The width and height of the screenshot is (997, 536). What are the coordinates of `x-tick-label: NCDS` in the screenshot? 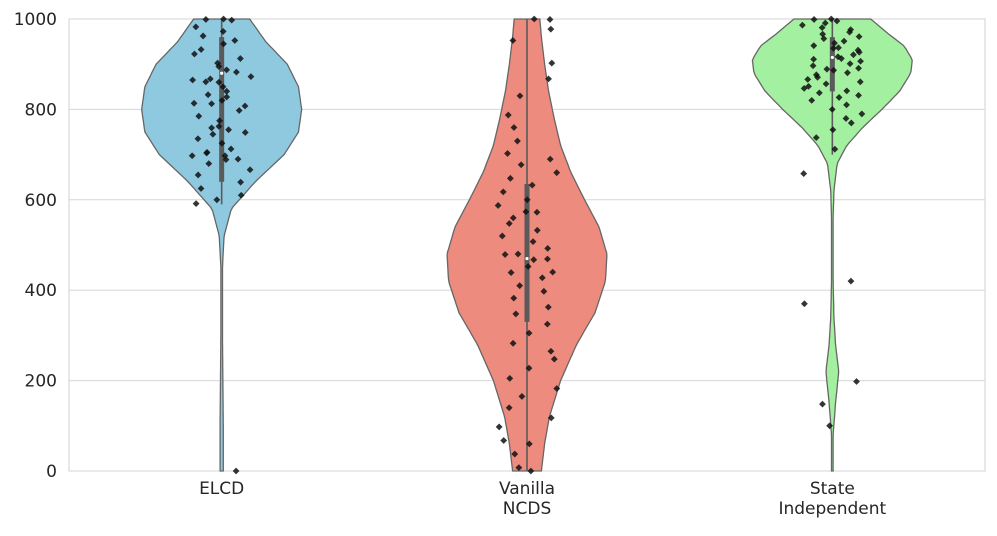 It's located at (527, 509).